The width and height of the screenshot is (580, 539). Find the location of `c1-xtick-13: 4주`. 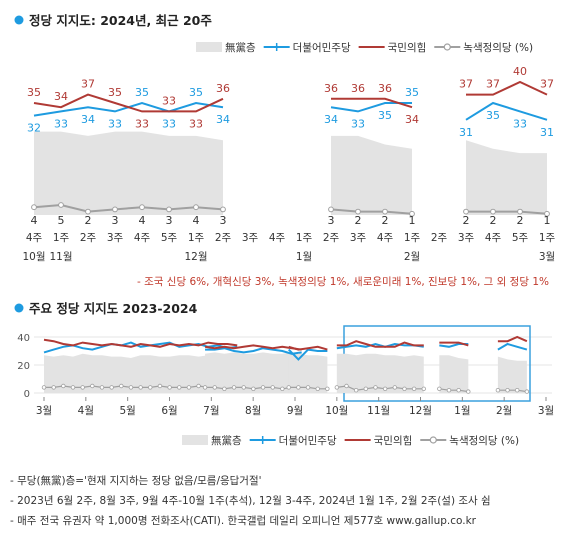

c1-xtick-13: 4주 is located at coordinates (385, 238).